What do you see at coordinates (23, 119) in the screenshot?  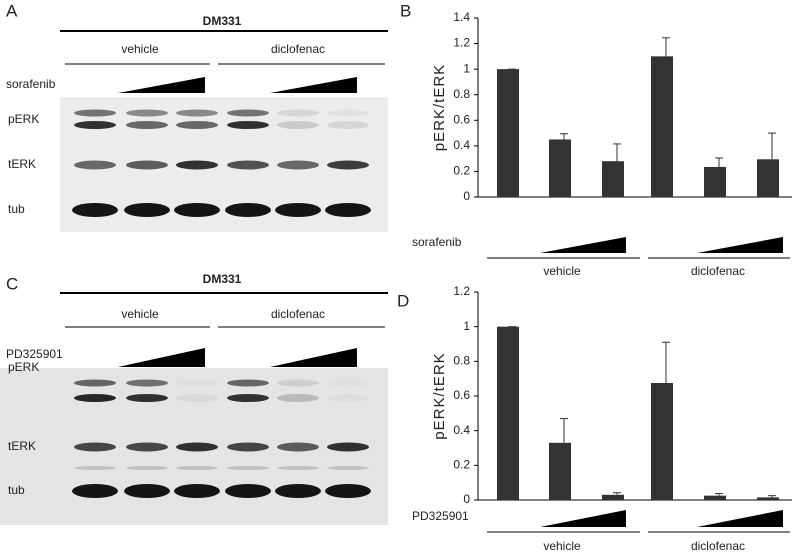 I see `row-label: pERK` at bounding box center [23, 119].